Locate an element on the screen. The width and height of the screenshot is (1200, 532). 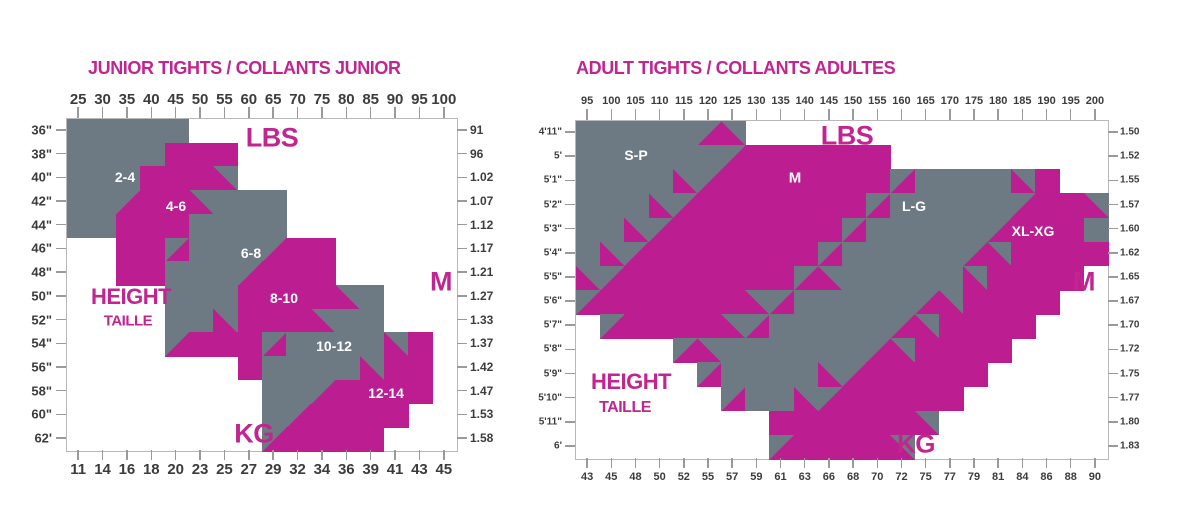
top-axis-label: 75 is located at coordinates (322, 99).